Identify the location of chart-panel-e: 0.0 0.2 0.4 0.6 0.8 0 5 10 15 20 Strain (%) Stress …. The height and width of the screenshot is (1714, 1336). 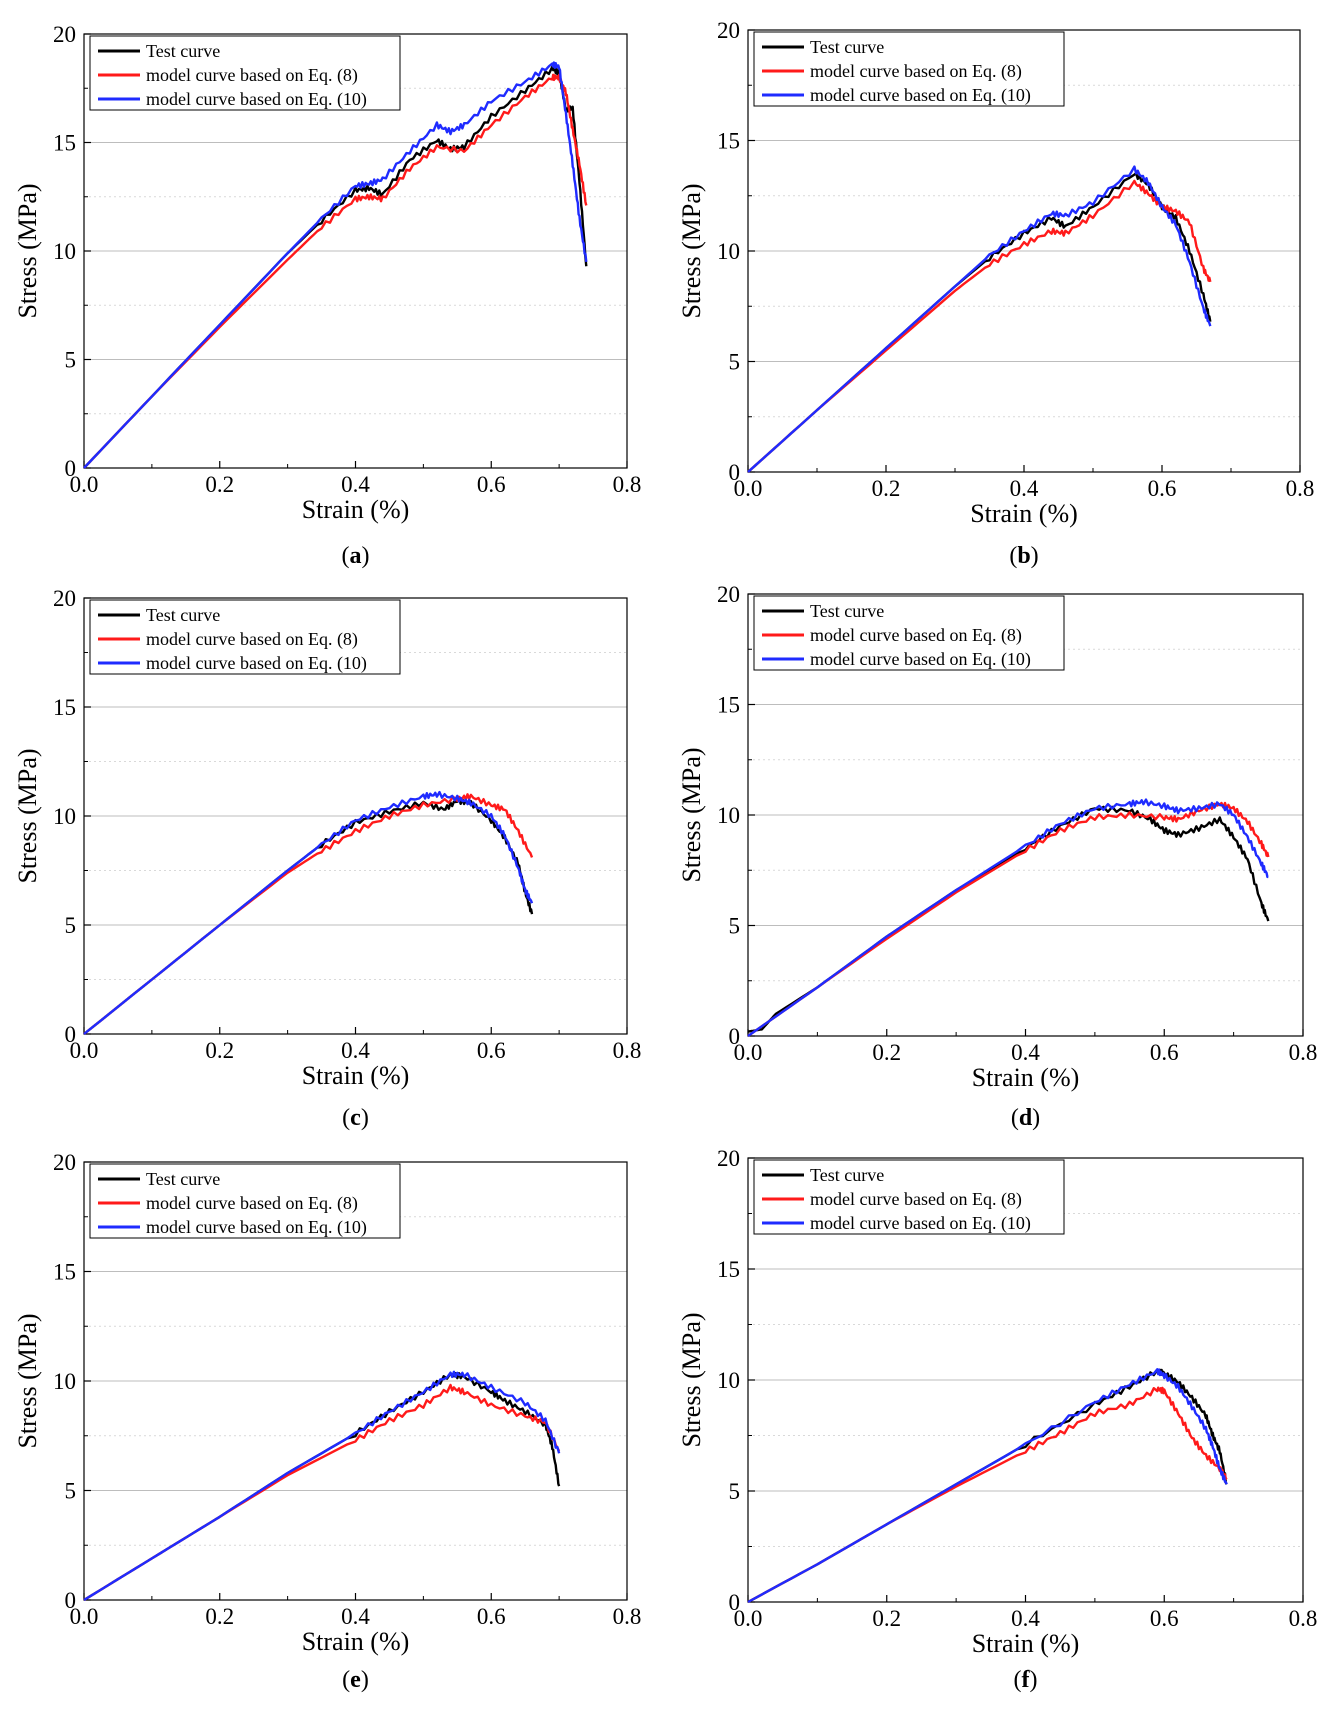
(327, 1421).